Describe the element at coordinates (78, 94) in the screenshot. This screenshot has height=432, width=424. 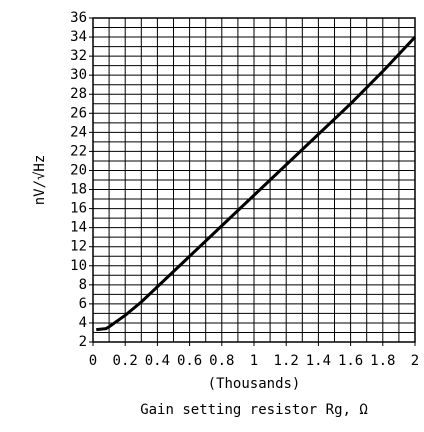
I see `y-tick-label: 28` at that location.